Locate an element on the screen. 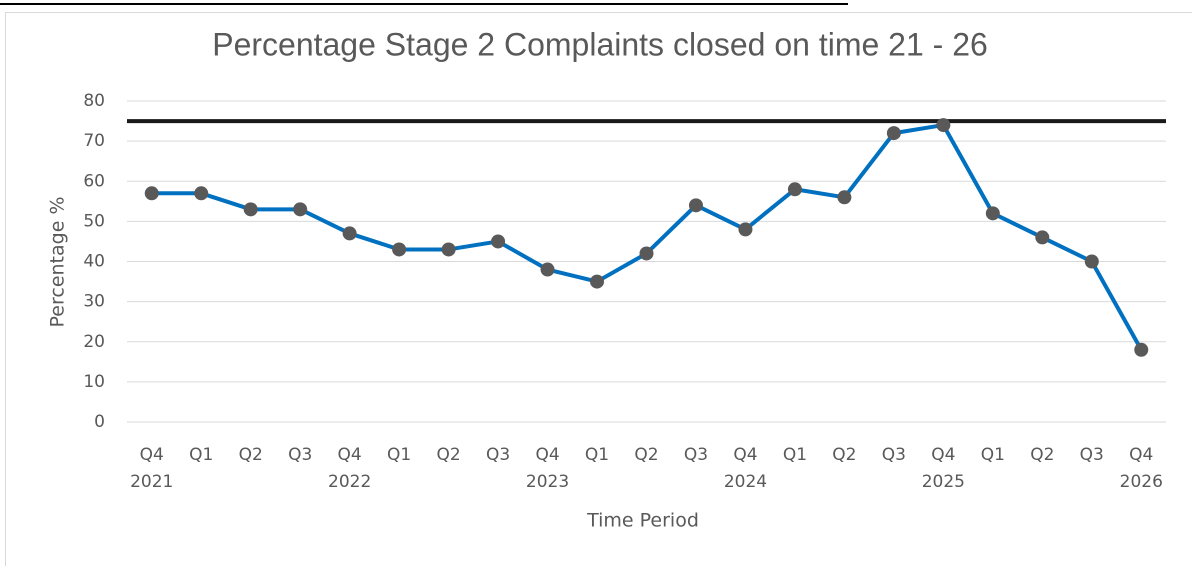  x-group-label: 2024 is located at coordinates (745, 482).